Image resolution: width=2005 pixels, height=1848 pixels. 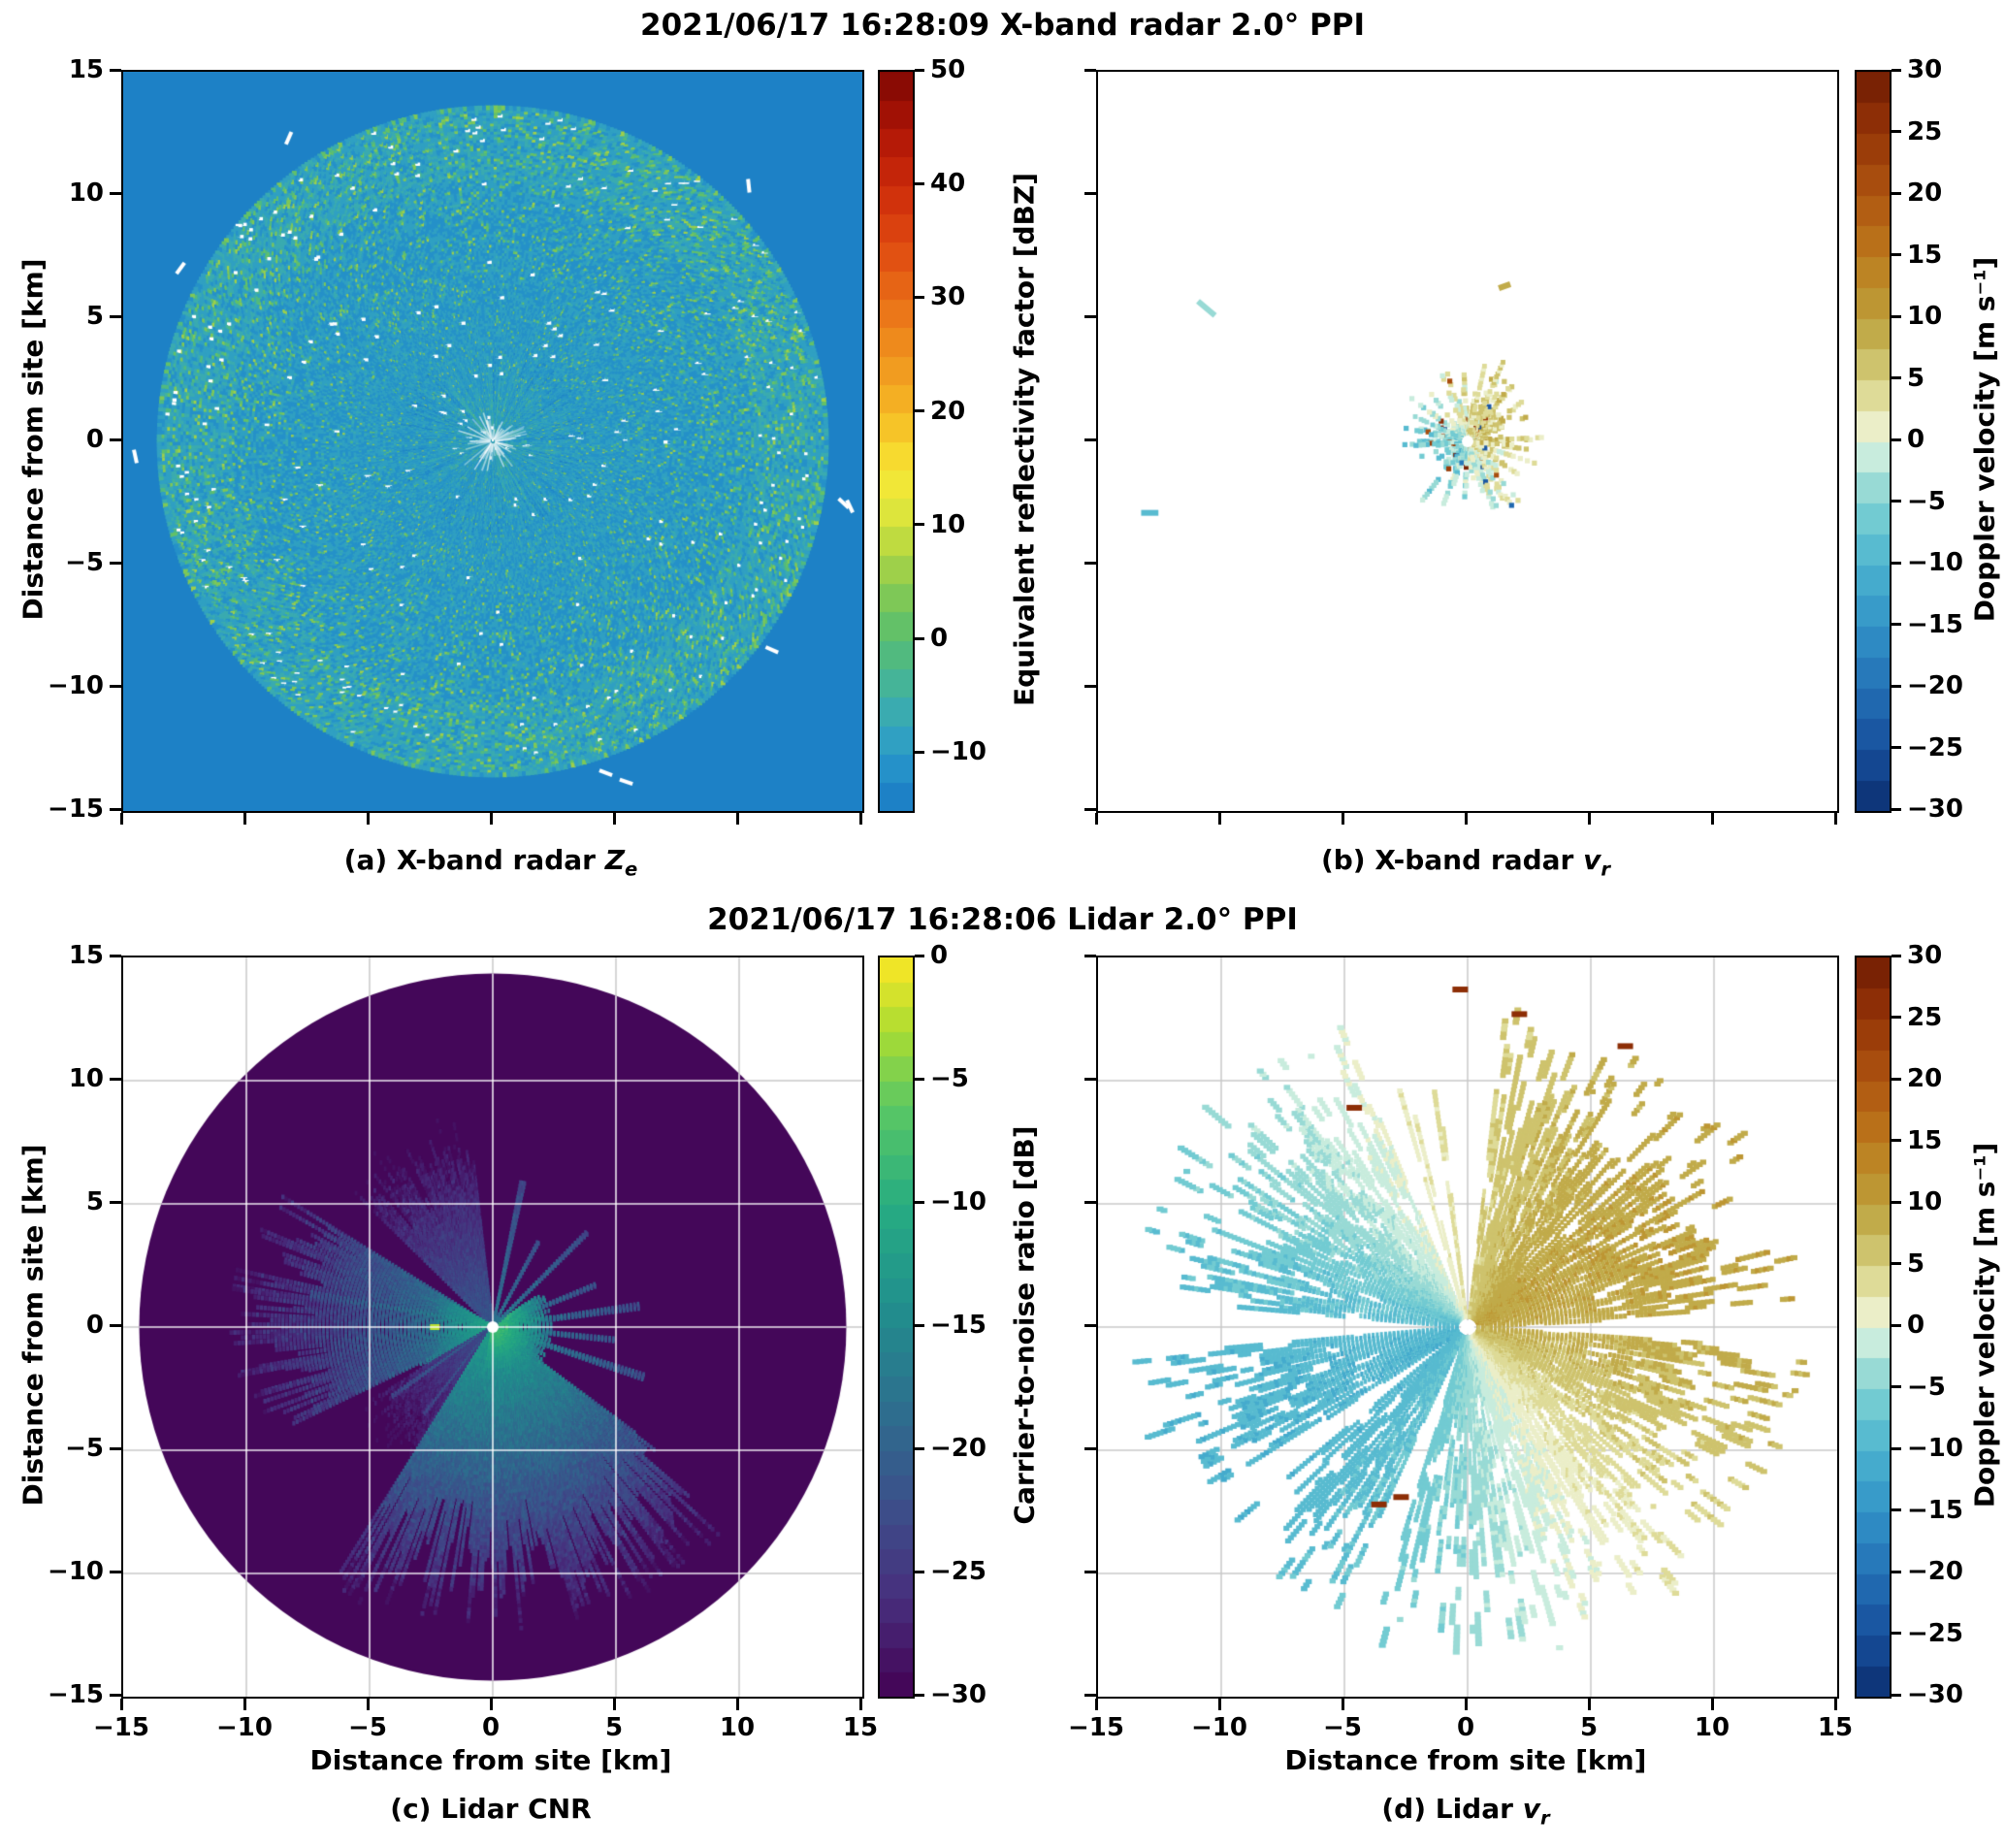 I want to click on x-tick-label: 5, so click(x=1589, y=1728).